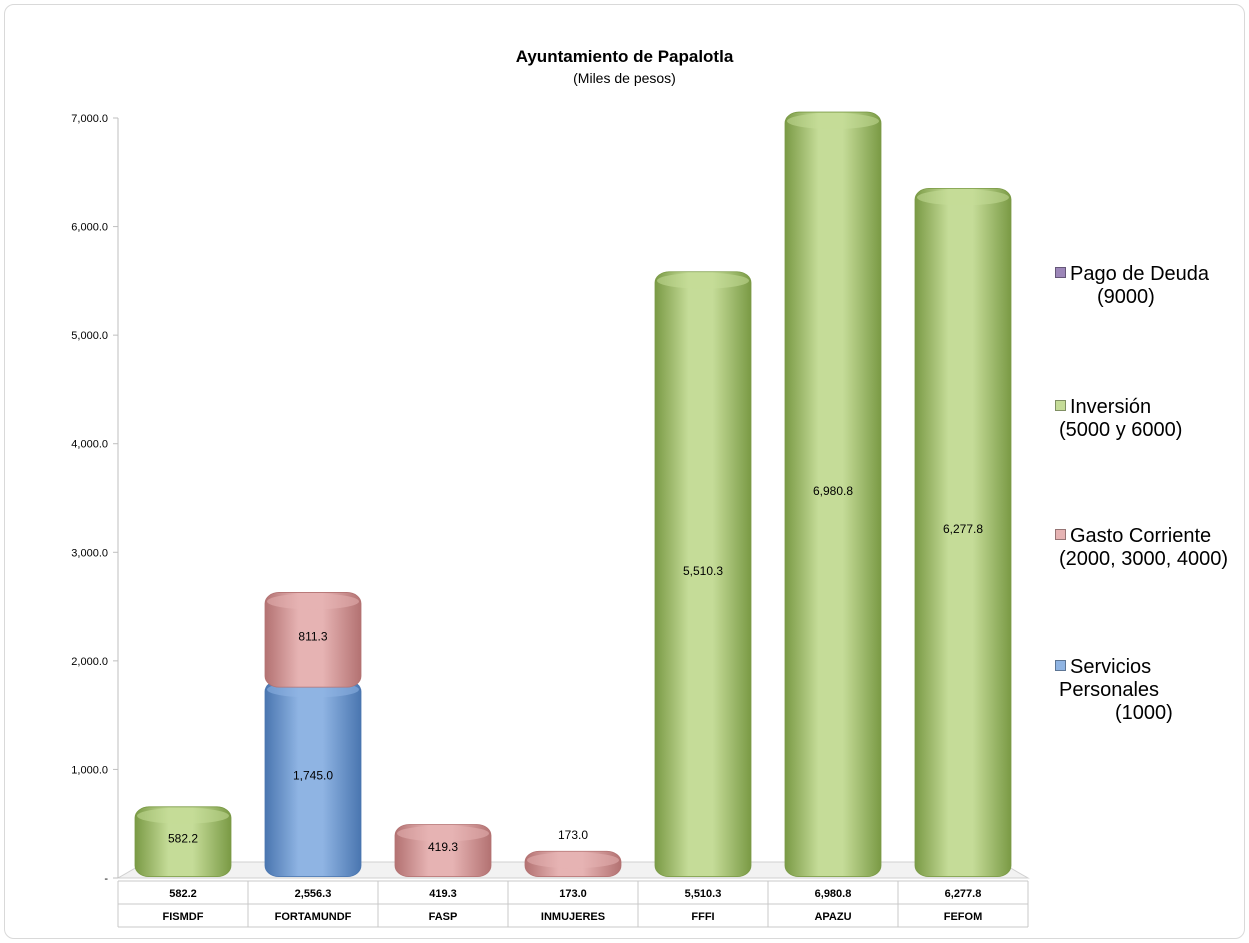 This screenshot has height=943, width=1249. I want to click on total-value: 6,980.8, so click(833, 894).